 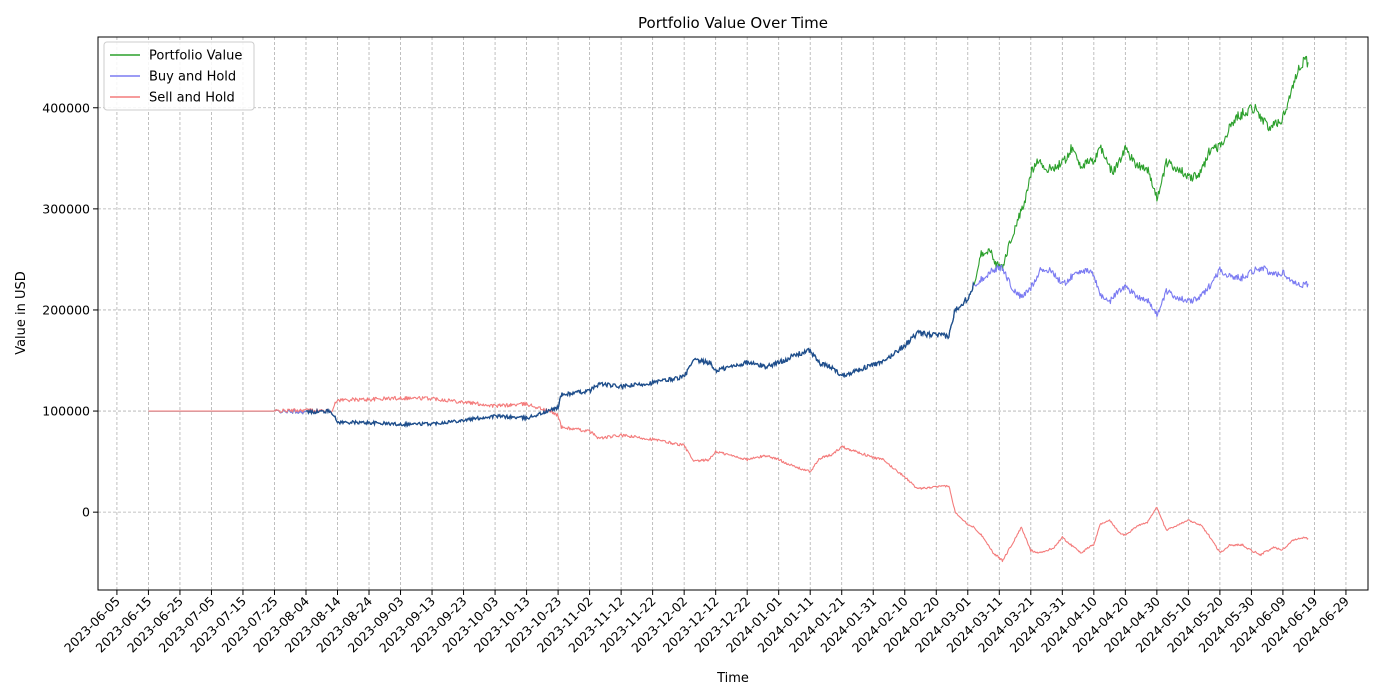 I want to click on y-axis-title: Value in USD, so click(x=21, y=313).